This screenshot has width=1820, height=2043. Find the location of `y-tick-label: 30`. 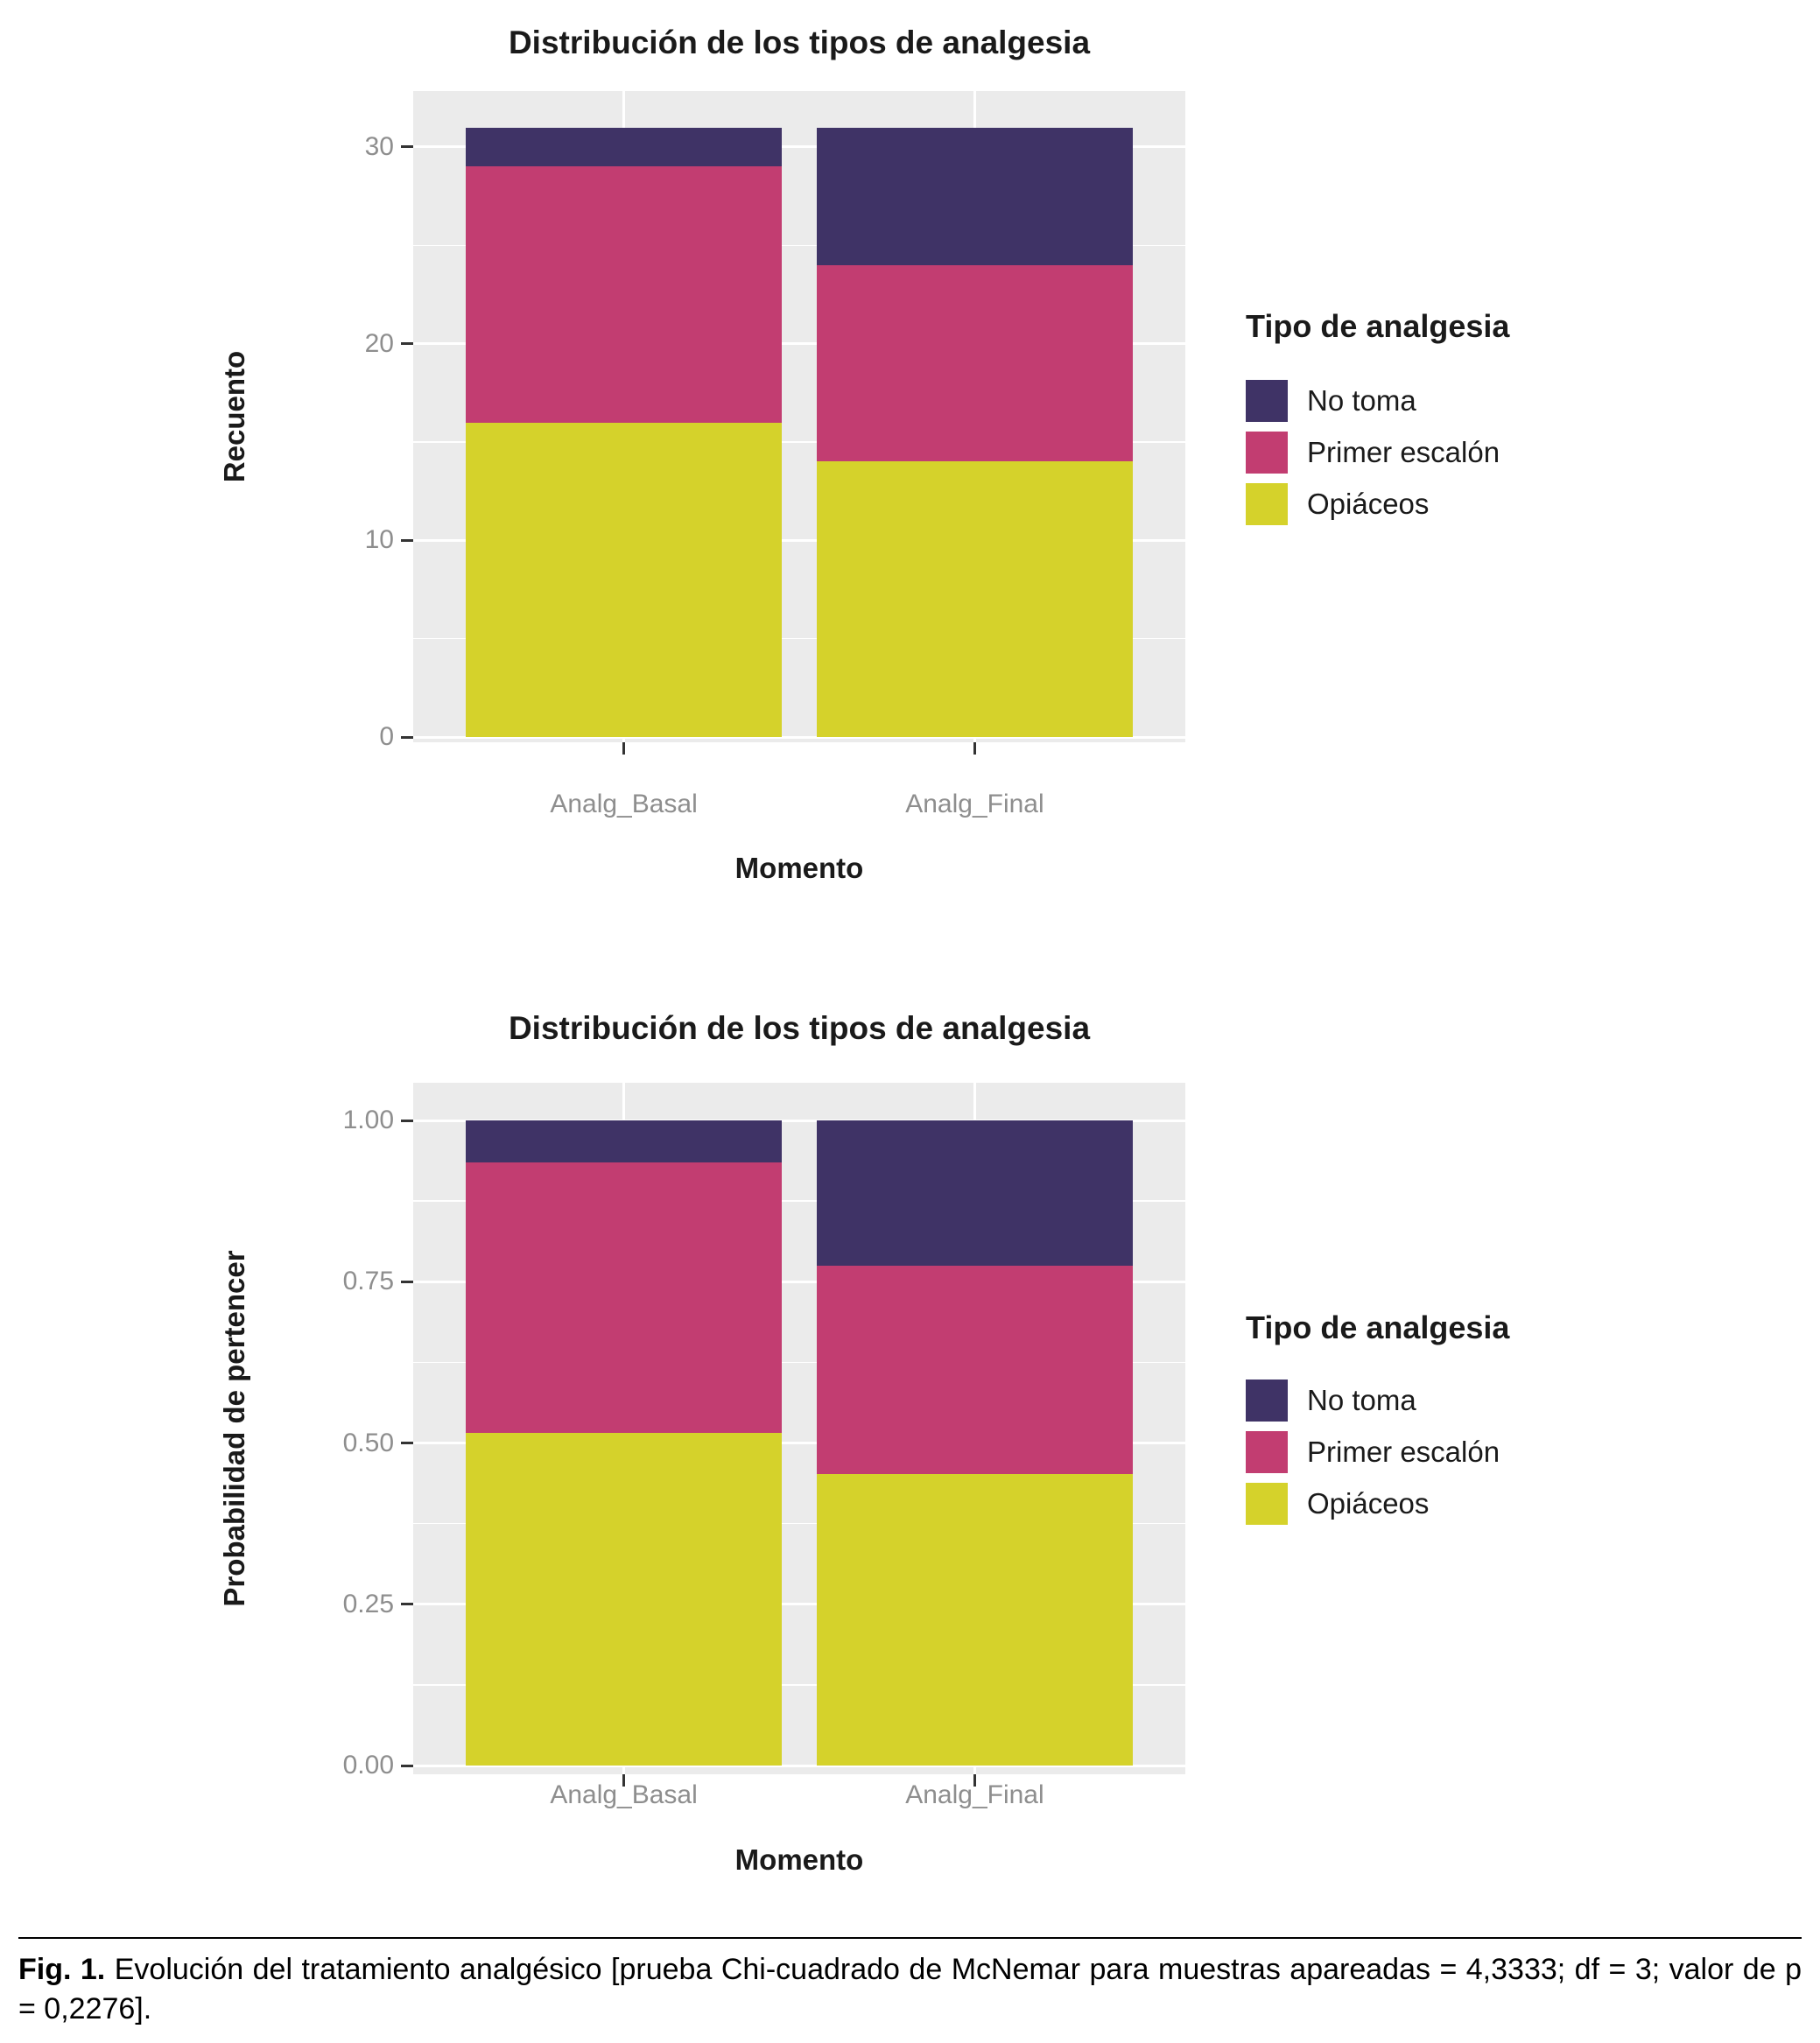

y-tick-label: 30 is located at coordinates (379, 146).